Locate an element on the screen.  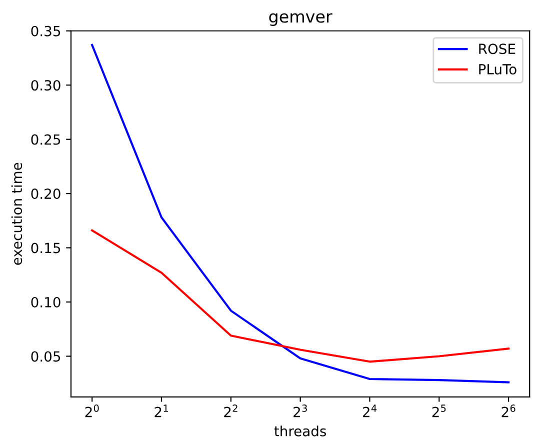
legend-label: PLuTo is located at coordinates (497, 69).